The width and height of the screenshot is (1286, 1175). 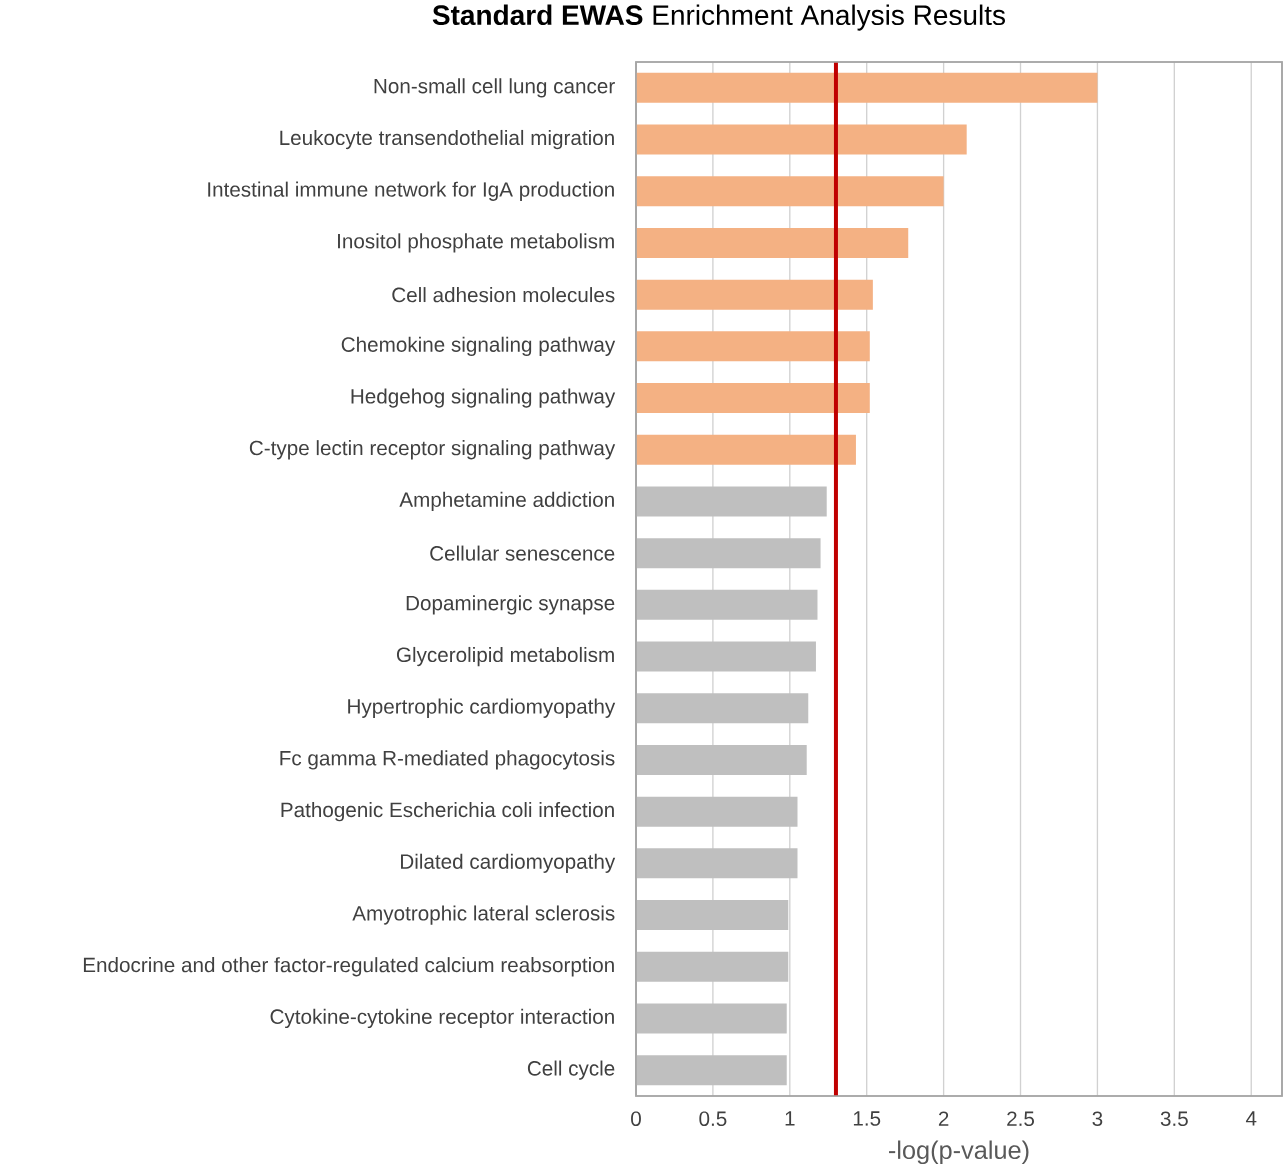 What do you see at coordinates (636, 1119) in the screenshot?
I see `x-tick-label: 0` at bounding box center [636, 1119].